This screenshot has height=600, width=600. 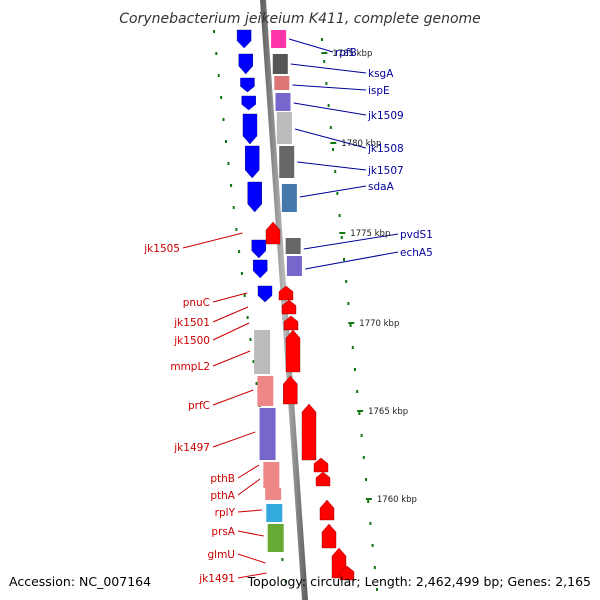 I want to click on ruler-label: 1780 kbp, so click(x=361, y=144).